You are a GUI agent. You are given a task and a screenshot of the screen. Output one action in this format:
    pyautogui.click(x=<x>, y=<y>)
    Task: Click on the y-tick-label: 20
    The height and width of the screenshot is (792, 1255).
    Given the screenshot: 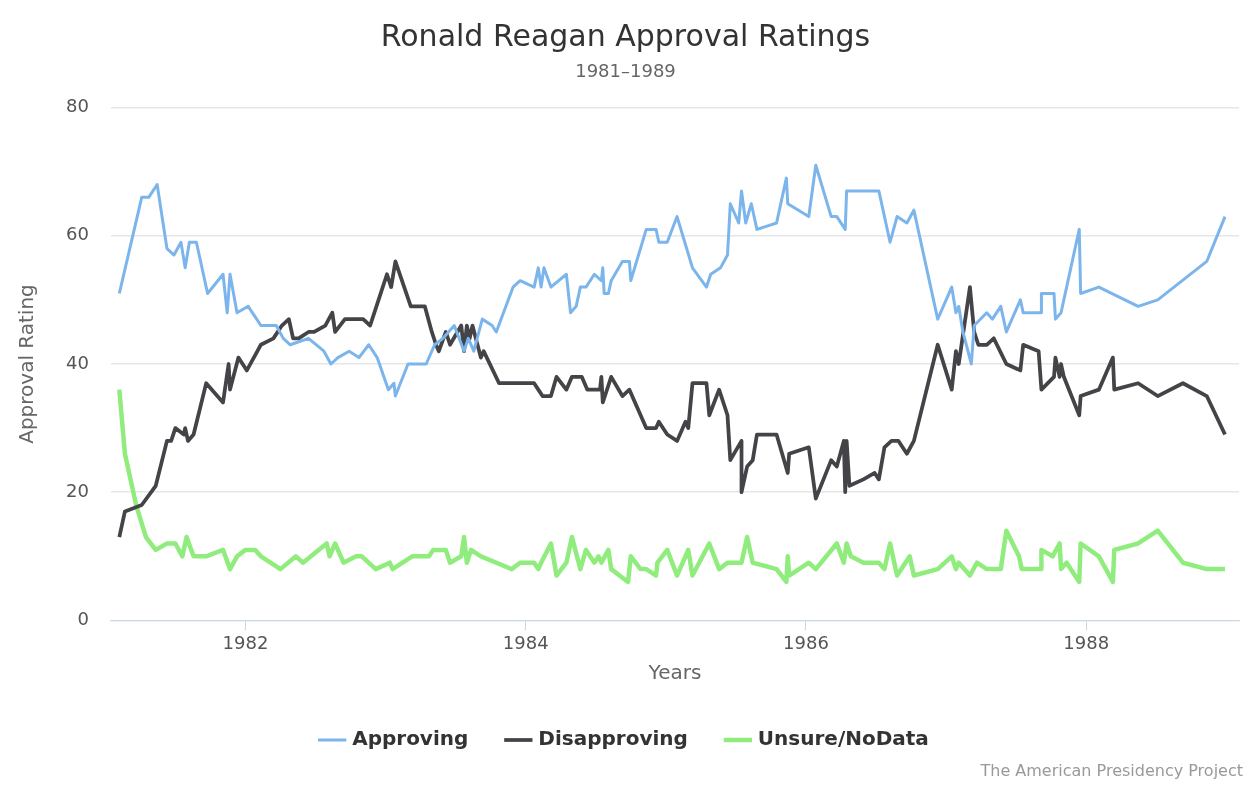 What is the action you would take?
    pyautogui.click(x=77, y=490)
    